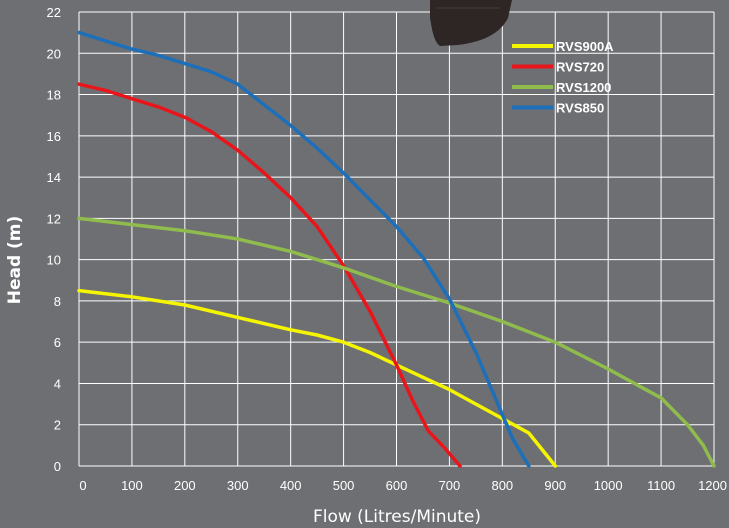 This screenshot has height=528, width=729. Describe the element at coordinates (580, 67) in the screenshot. I see `legend-label: RVS720` at that location.